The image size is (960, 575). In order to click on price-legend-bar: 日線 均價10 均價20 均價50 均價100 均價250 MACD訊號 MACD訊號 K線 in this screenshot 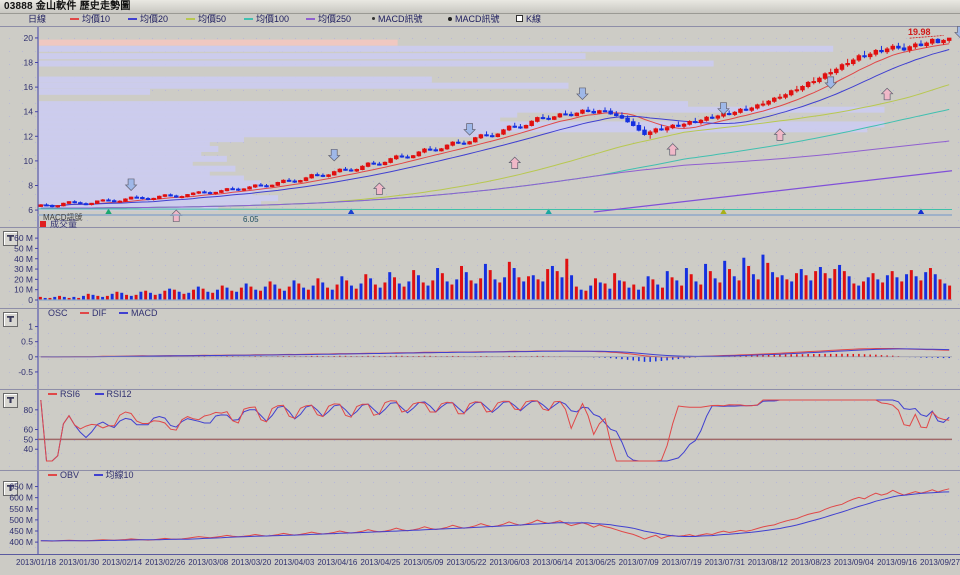, I will do `click(480, 19)`.